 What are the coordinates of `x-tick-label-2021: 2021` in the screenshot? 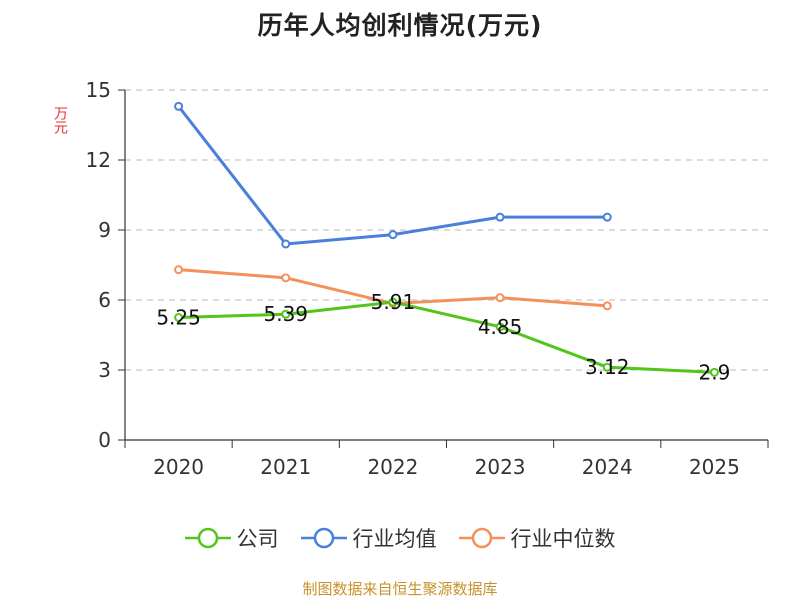 It's located at (285, 467).